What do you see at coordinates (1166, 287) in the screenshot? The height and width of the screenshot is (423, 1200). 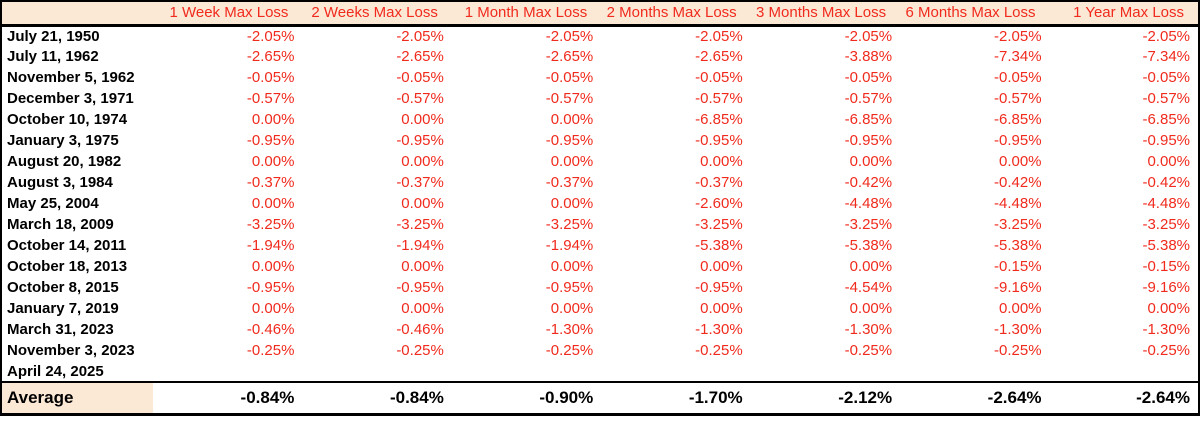 I see `loss-value: -9.16%` at bounding box center [1166, 287].